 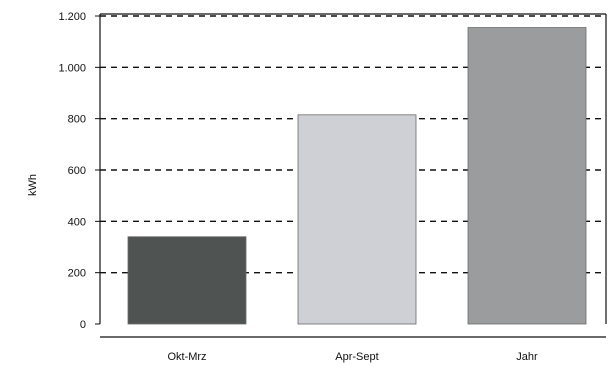 What do you see at coordinates (77, 171) in the screenshot?
I see `y-tick-label: 600` at bounding box center [77, 171].